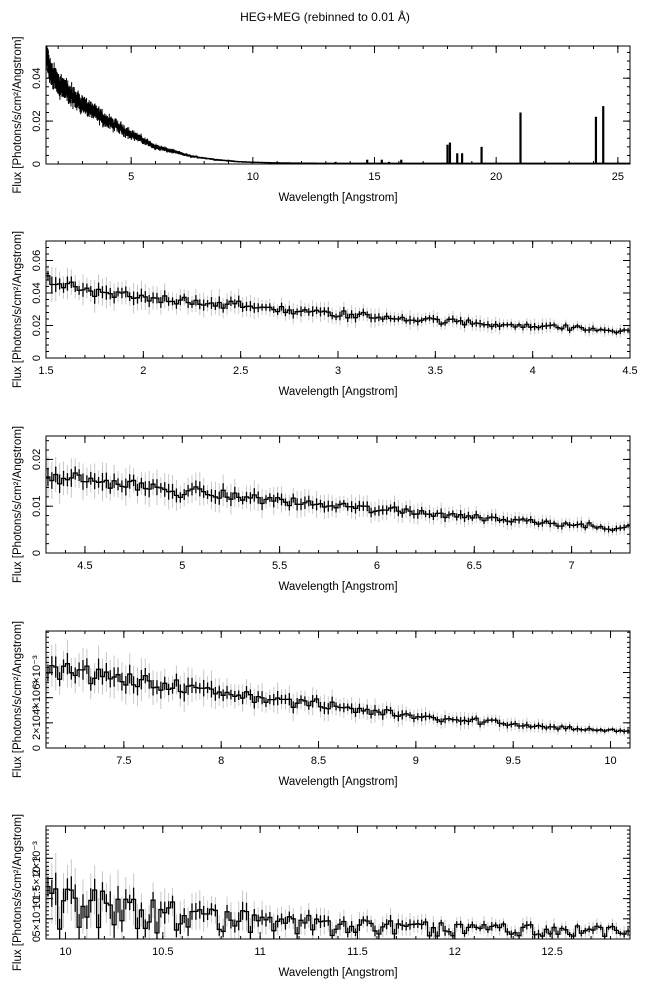 The height and width of the screenshot is (991, 650). Describe the element at coordinates (37, 672) in the screenshot. I see `y-tick-label: 6×10⁻³` at that location.